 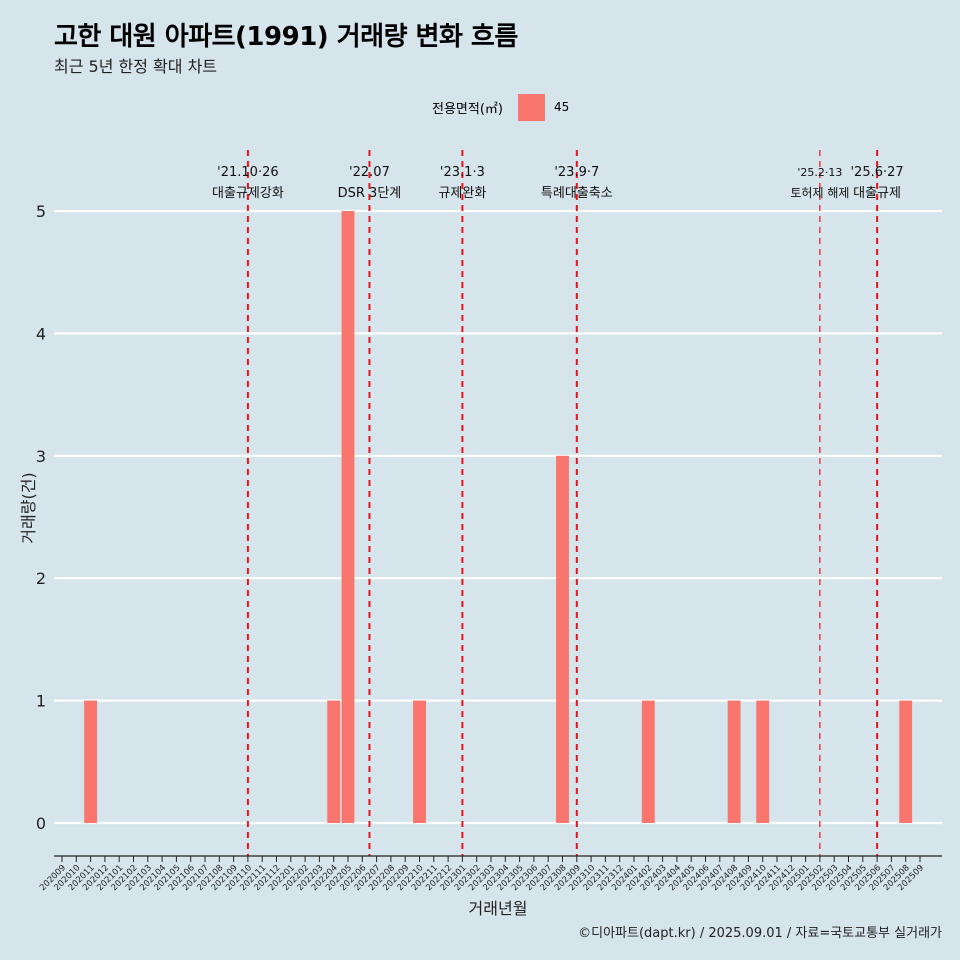 I want to click on event-text-label-0: 대출규제강화, so click(x=248, y=193).